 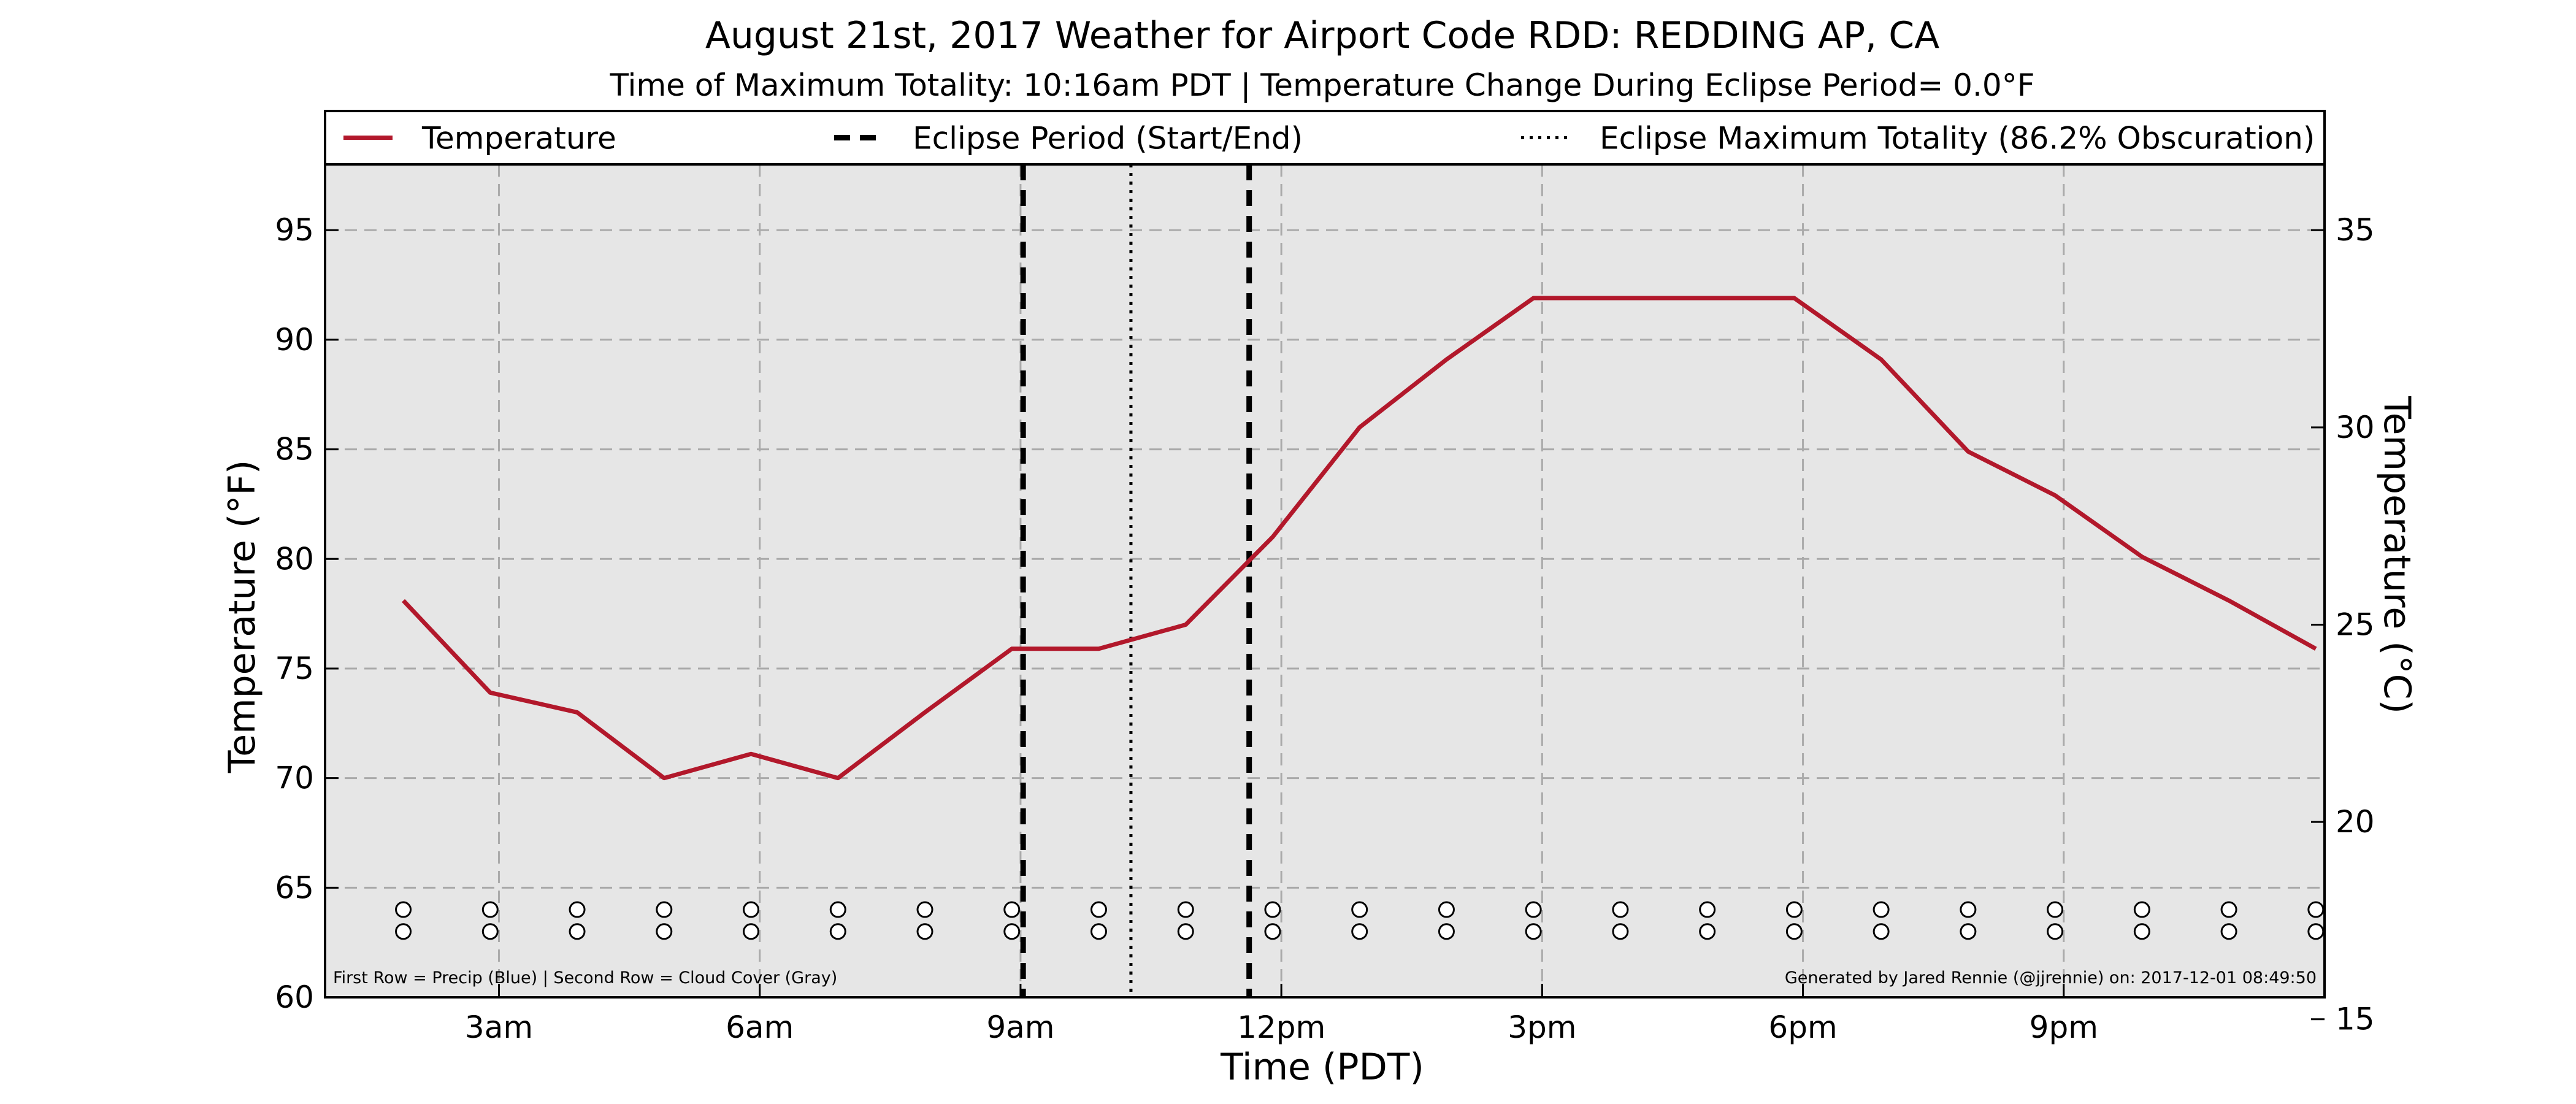 I want to click on x-tick-label: 12pm, so click(x=1281, y=1027).